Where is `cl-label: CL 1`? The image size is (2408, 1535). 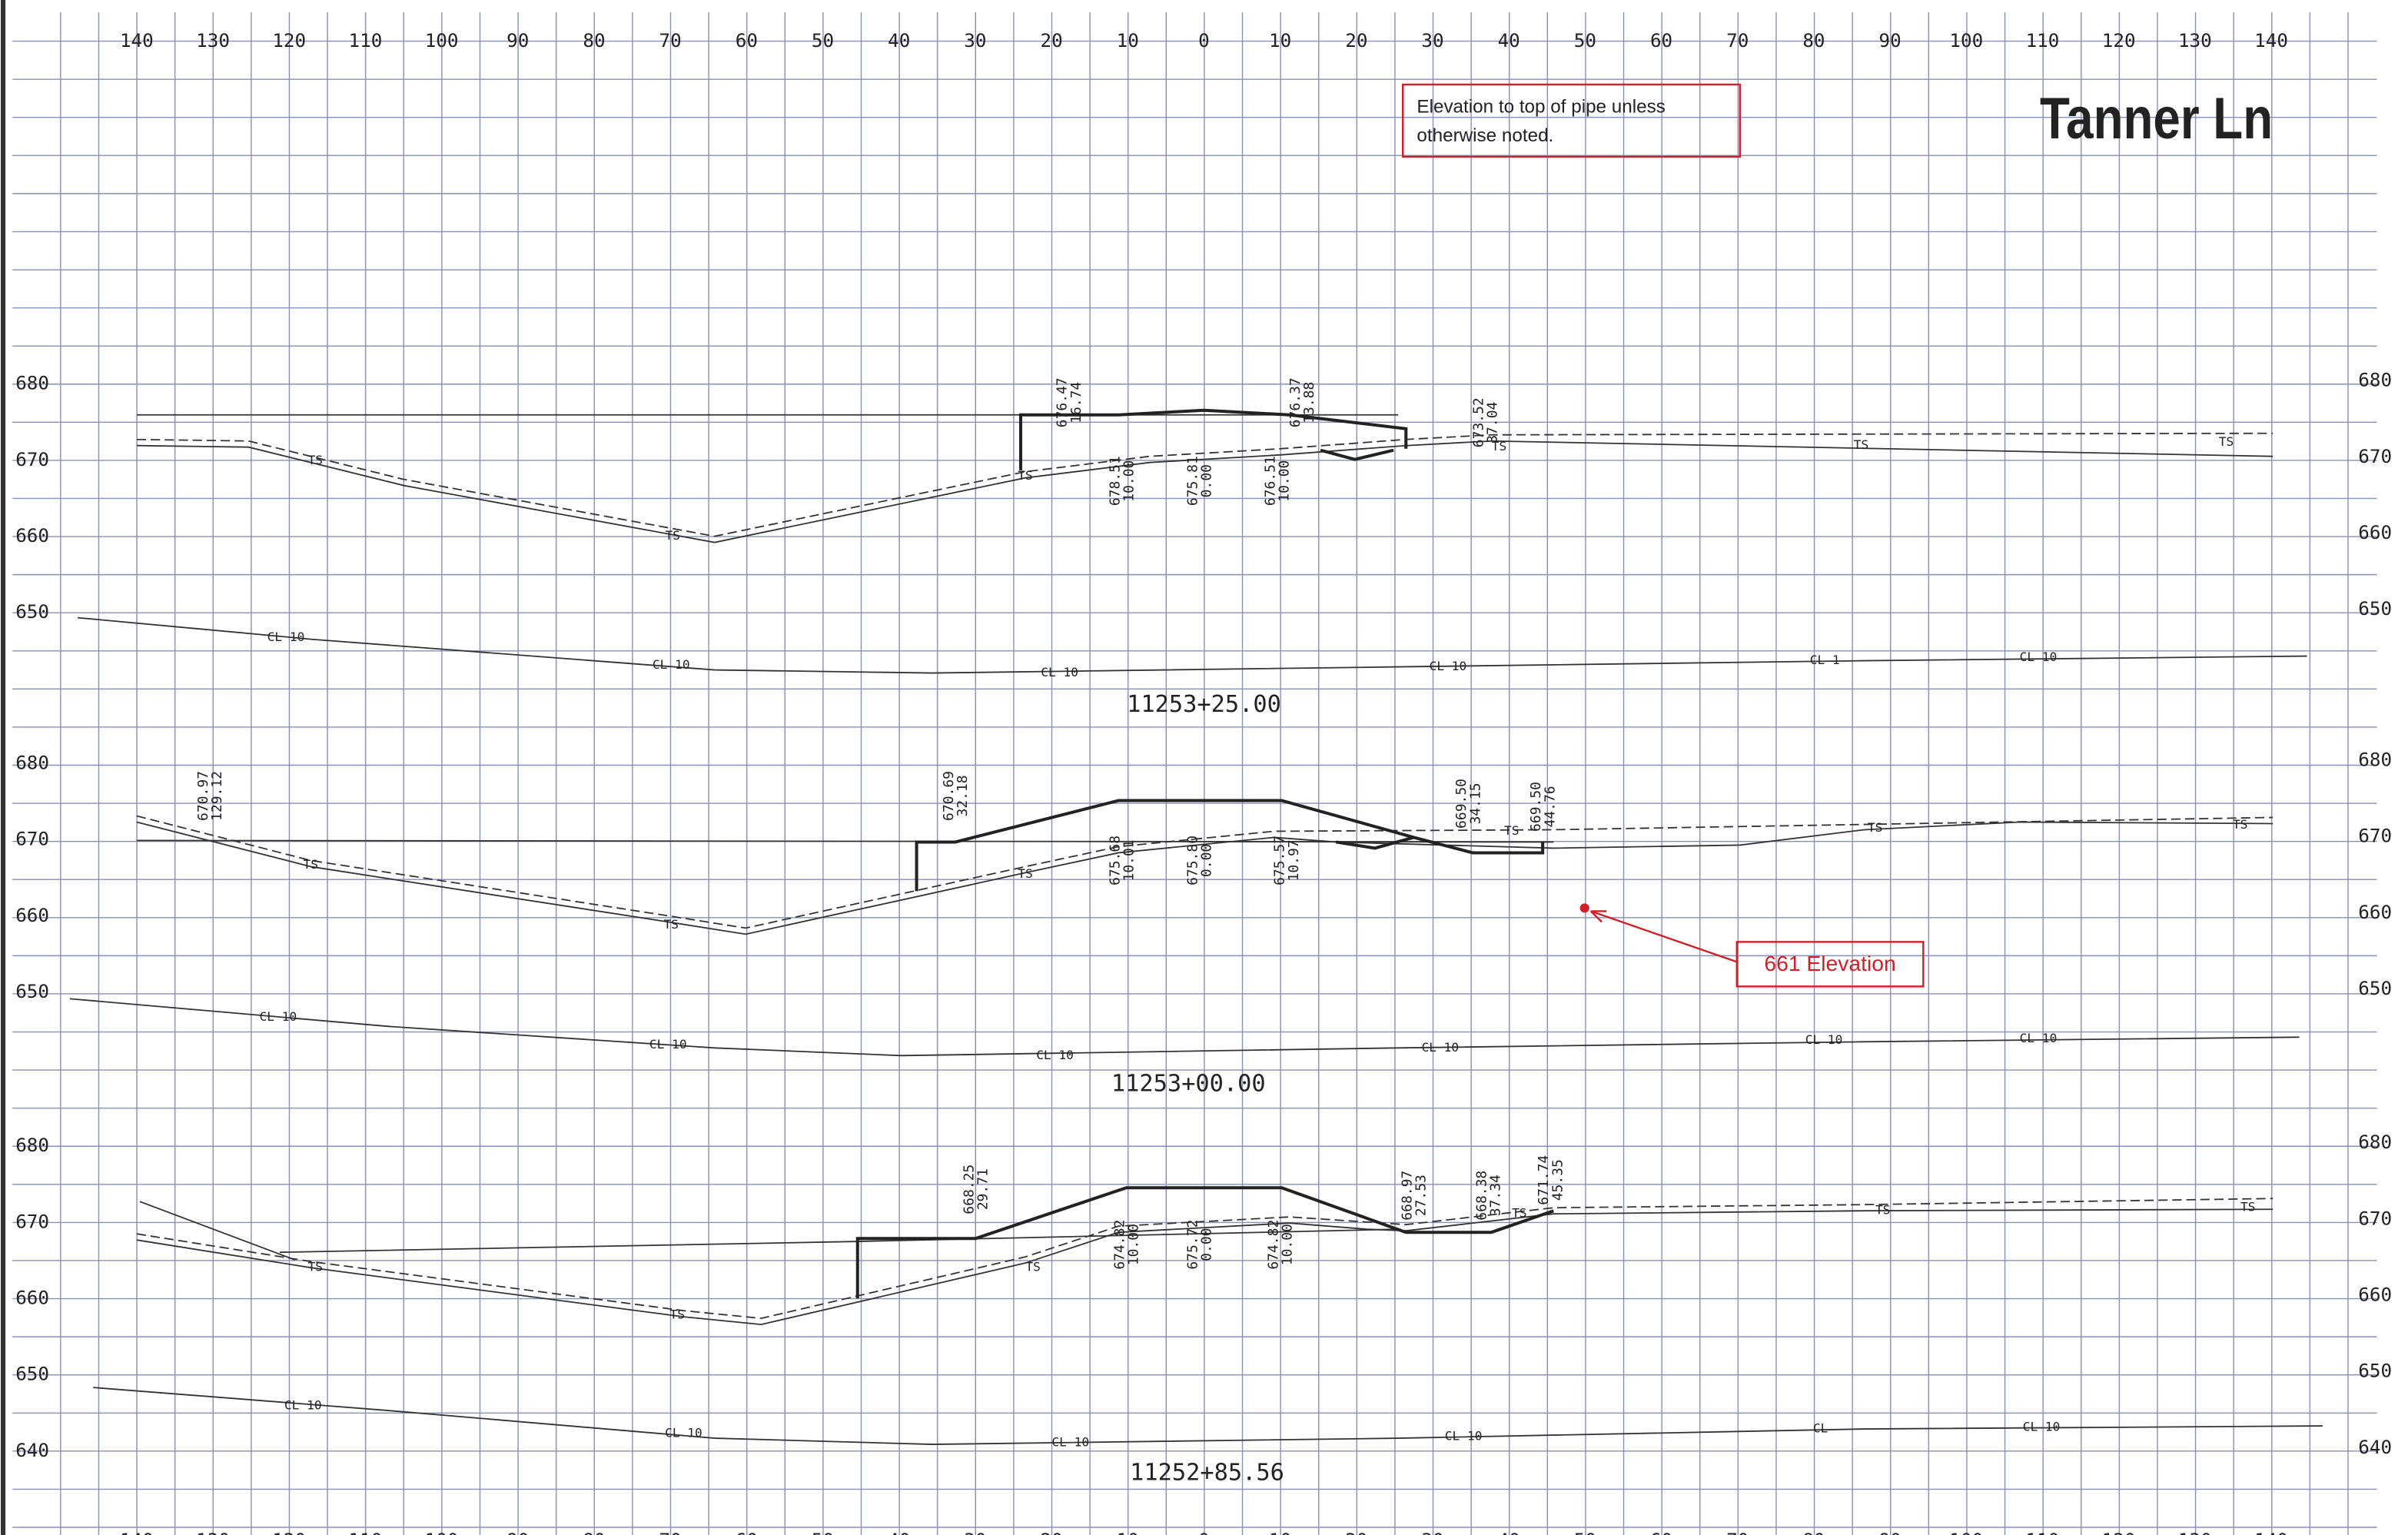
cl-label: CL 1 is located at coordinates (1825, 660).